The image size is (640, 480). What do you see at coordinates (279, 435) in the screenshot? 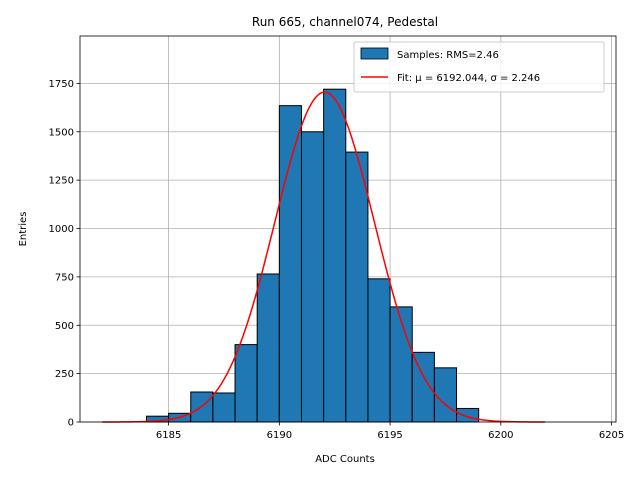
I see `x-tick-label: 6190` at bounding box center [279, 435].